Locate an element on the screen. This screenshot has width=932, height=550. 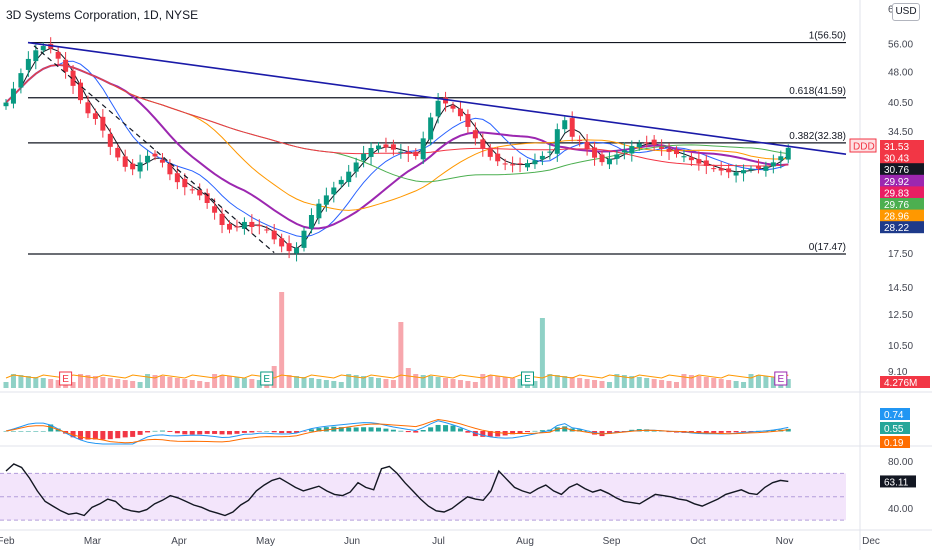
time-tick-label: Aug is located at coordinates (525, 541).